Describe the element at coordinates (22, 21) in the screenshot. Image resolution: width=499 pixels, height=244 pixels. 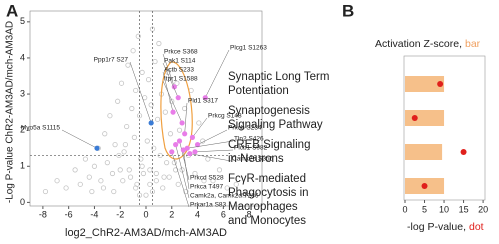
I see `y-tick-label: 5` at that location.